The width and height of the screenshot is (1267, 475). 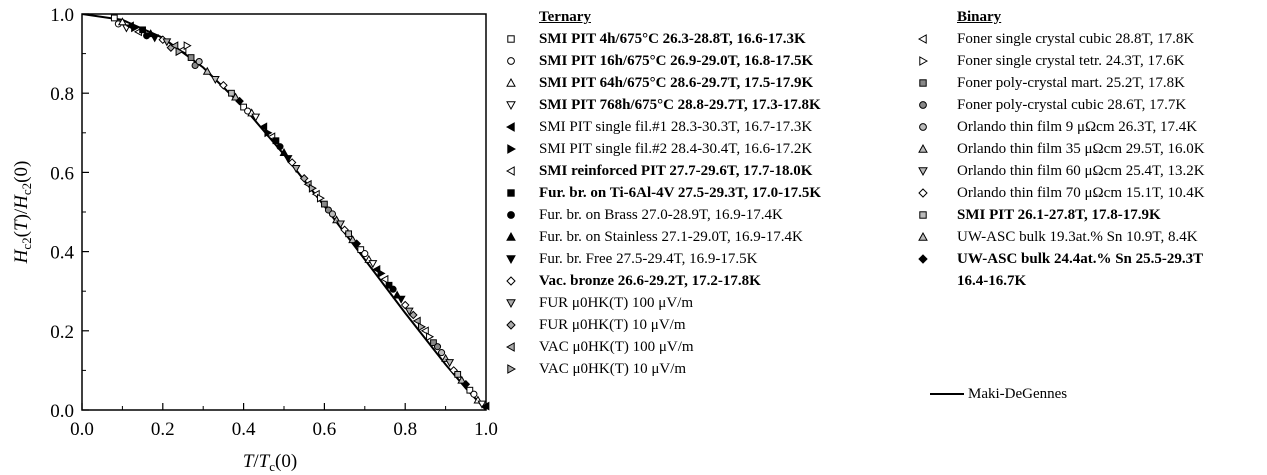 What do you see at coordinates (1081, 193) in the screenshot?
I see `legend-label: Orlando thin film 70 μΩcm 15.1T, 10.4K` at bounding box center [1081, 193].